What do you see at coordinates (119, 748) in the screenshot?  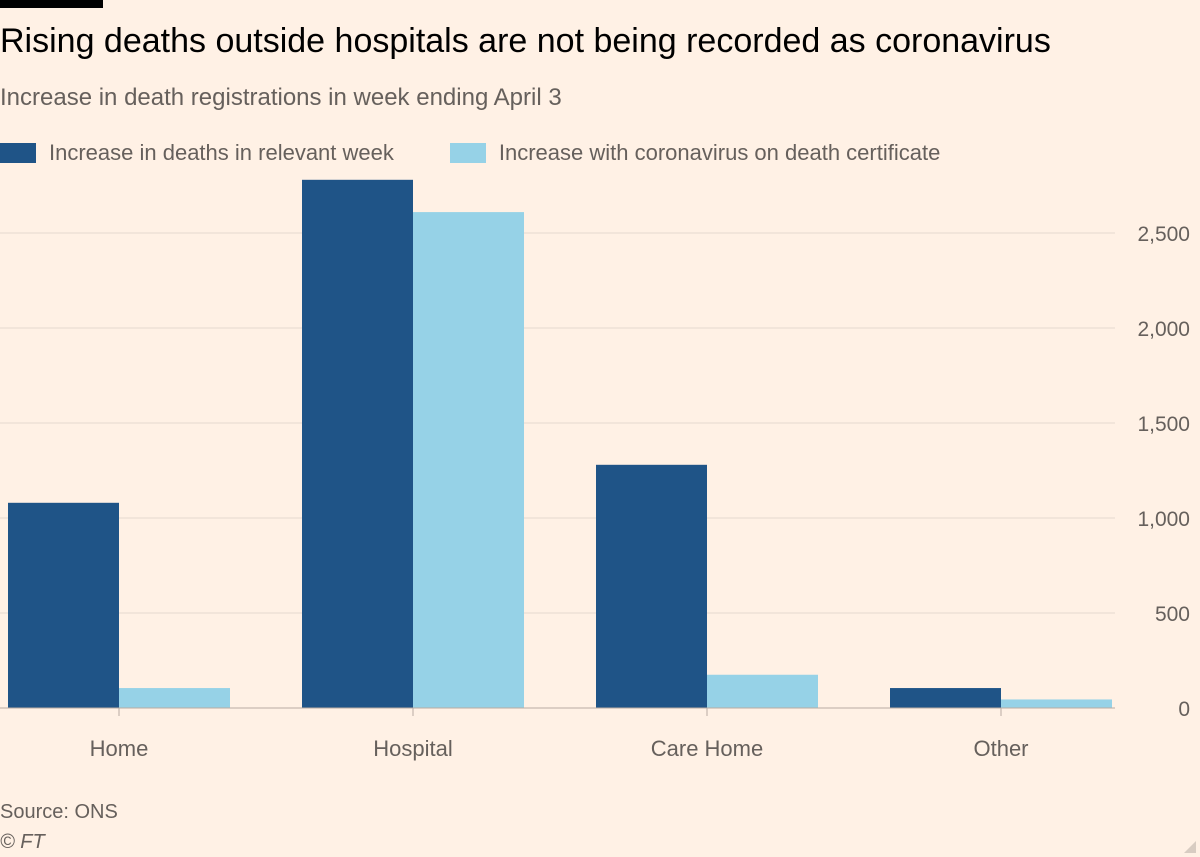 I see `x-tick-label: Home` at bounding box center [119, 748].